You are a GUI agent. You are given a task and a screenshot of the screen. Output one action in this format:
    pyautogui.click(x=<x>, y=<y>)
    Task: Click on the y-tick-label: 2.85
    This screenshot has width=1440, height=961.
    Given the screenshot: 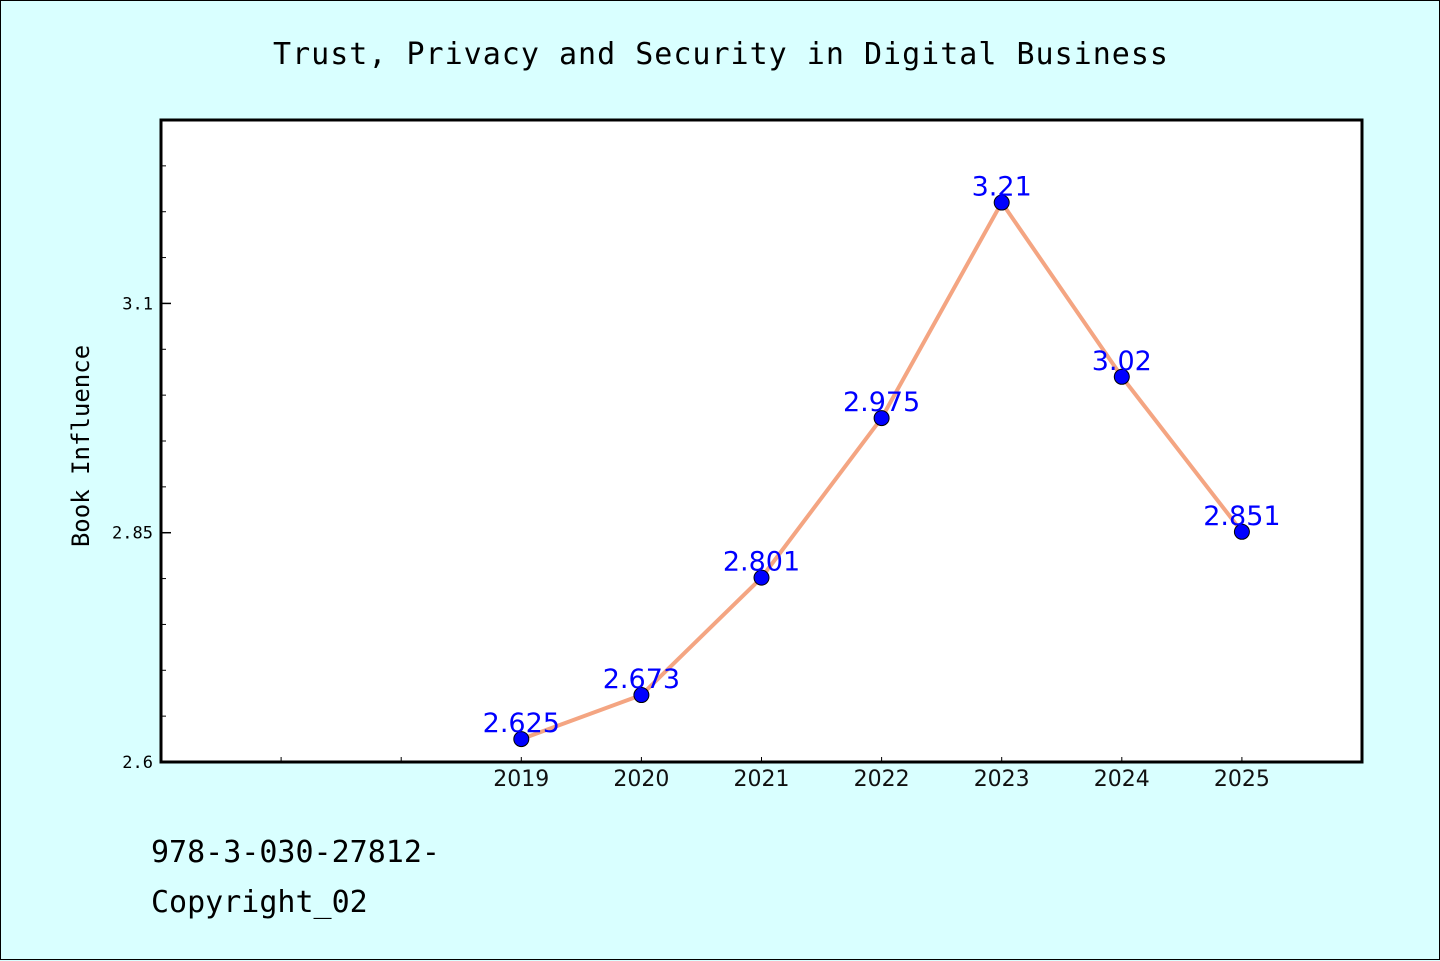 What is the action you would take?
    pyautogui.click(x=132, y=534)
    